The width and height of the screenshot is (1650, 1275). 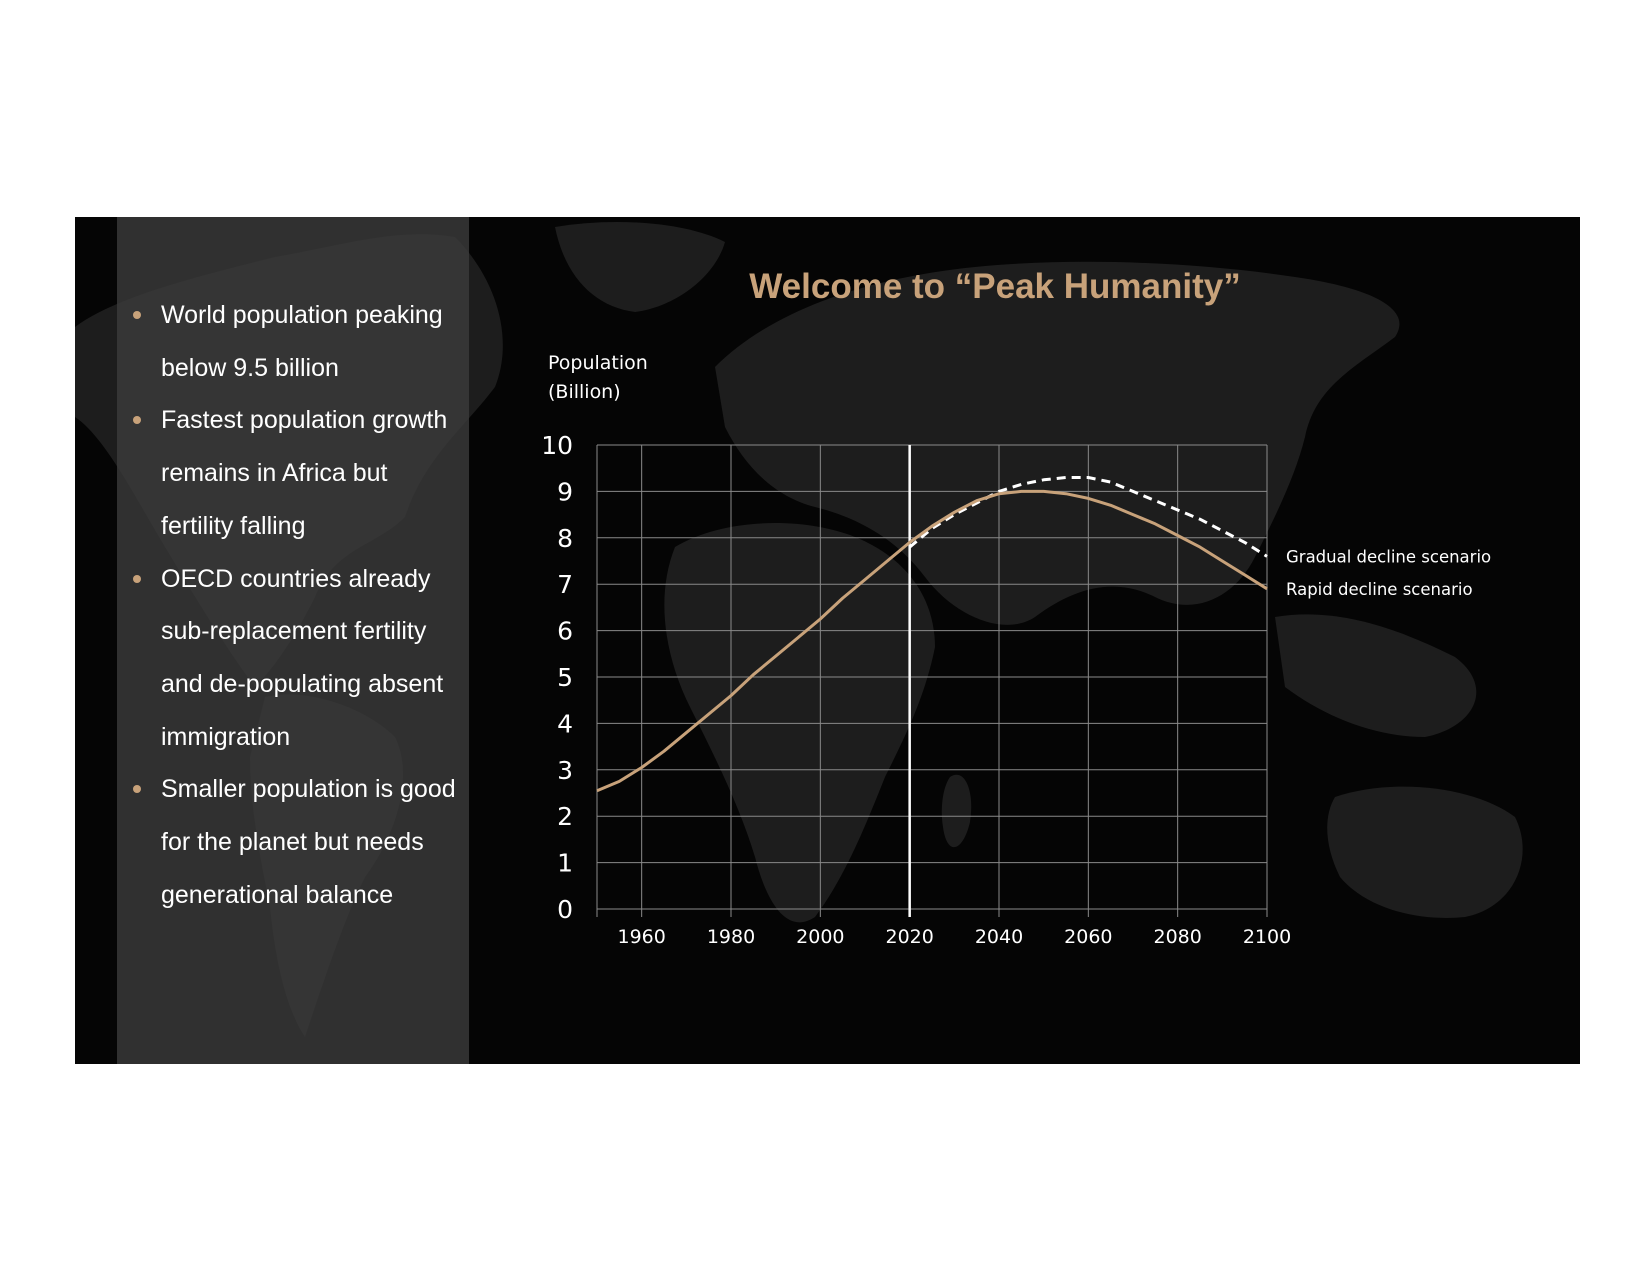 What do you see at coordinates (565, 909) in the screenshot?
I see `y-tick-label: 0` at bounding box center [565, 909].